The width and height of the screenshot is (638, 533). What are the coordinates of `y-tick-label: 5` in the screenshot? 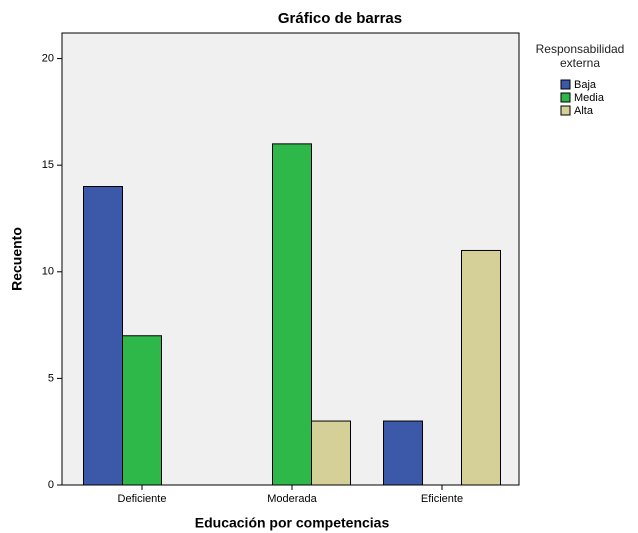 It's located at (51, 378).